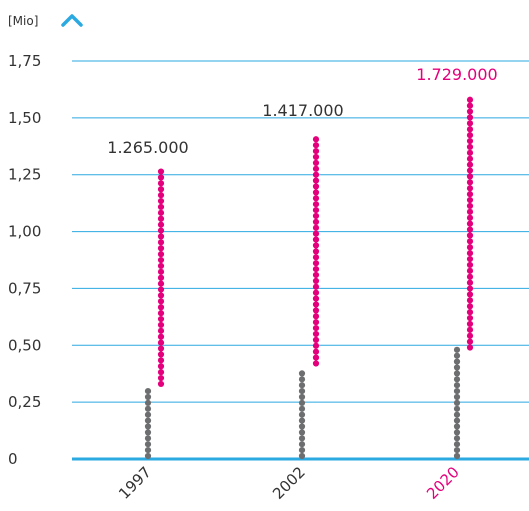 This screenshot has height=511, width=529. I want to click on x-category-label: 2020, so click(443, 483).